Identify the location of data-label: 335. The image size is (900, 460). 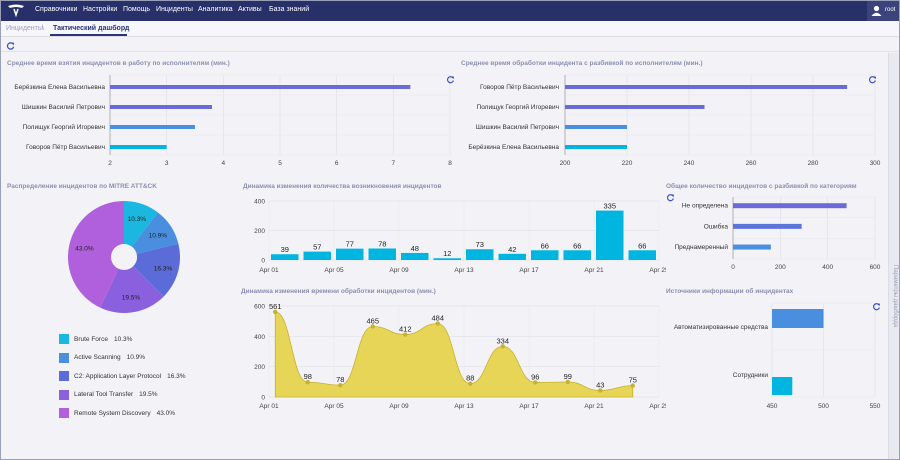
(609, 206).